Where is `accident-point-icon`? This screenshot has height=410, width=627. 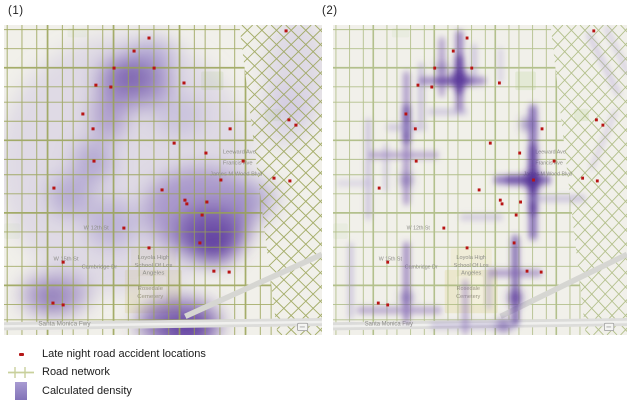
accident-point-icon is located at coordinates (21, 354).